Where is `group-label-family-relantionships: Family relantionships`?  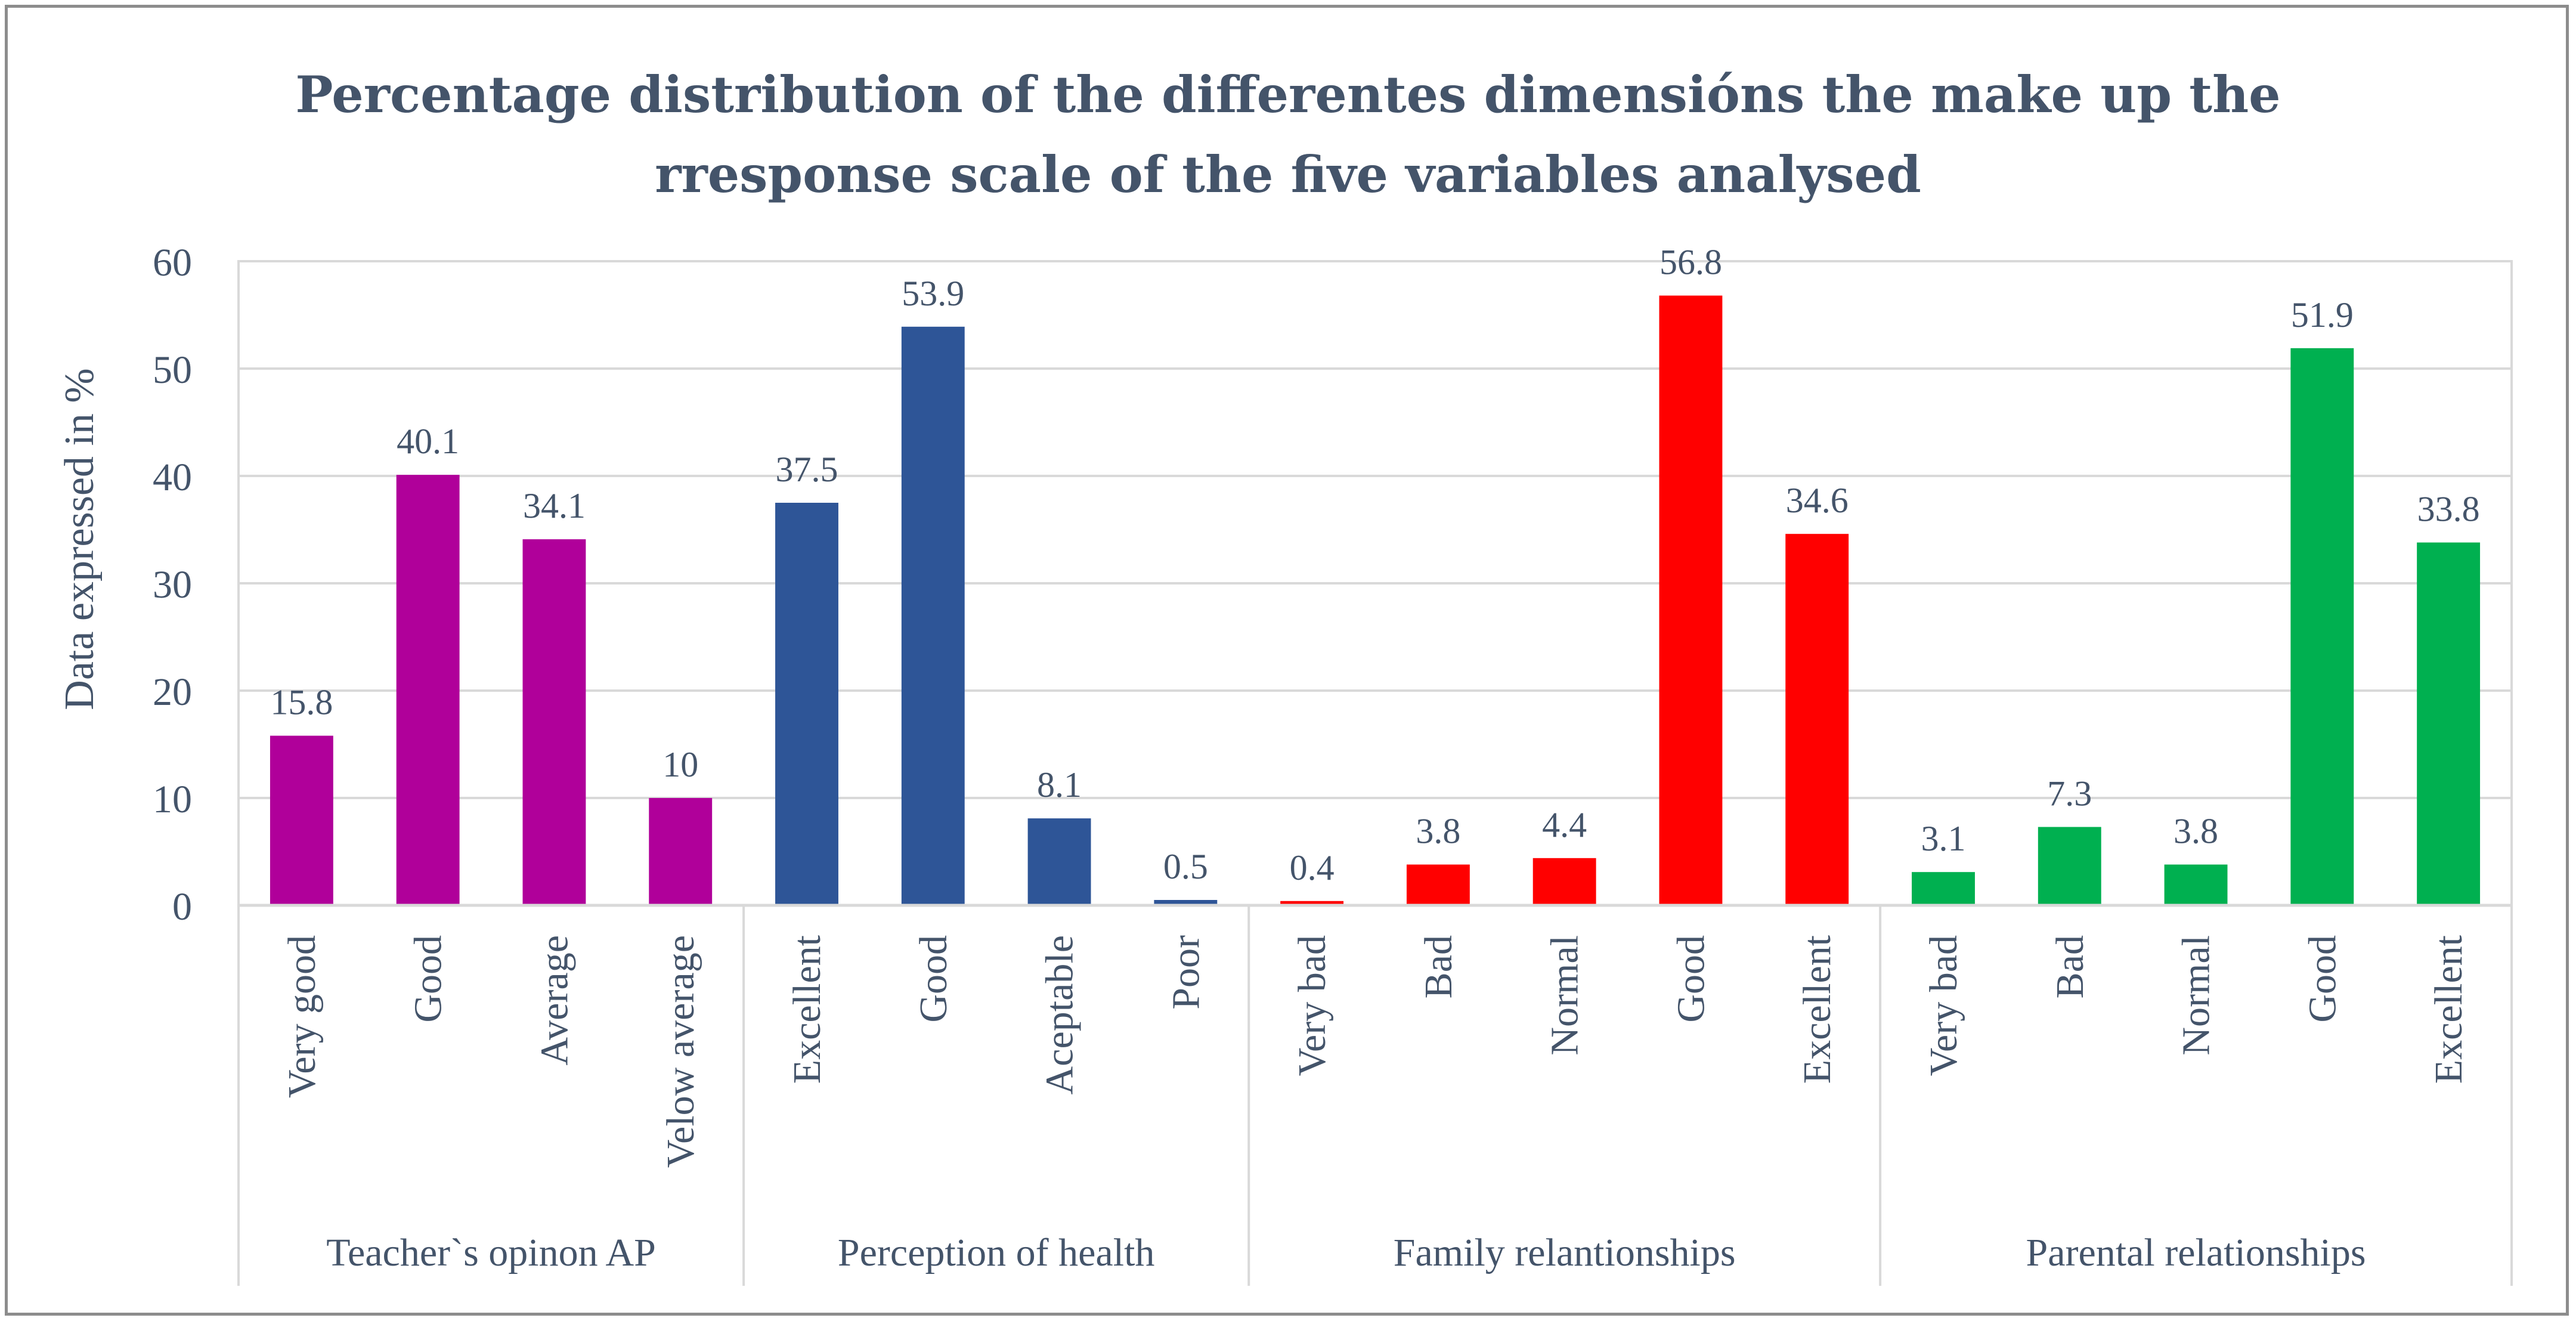
group-label-family-relantionships: Family relantionships is located at coordinates (1565, 1252).